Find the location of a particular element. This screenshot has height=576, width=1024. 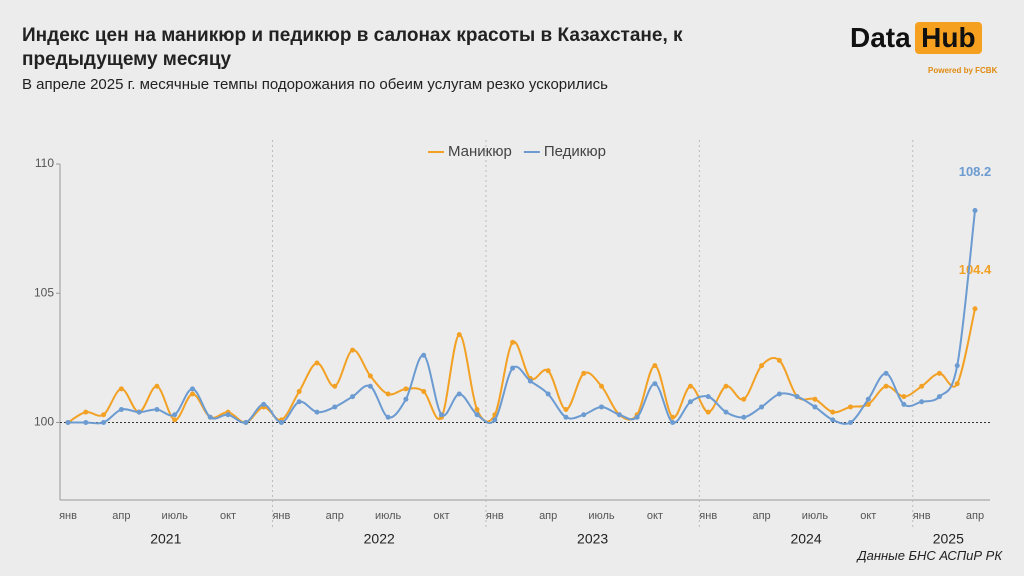

year-label: 2021 is located at coordinates (165, 539).